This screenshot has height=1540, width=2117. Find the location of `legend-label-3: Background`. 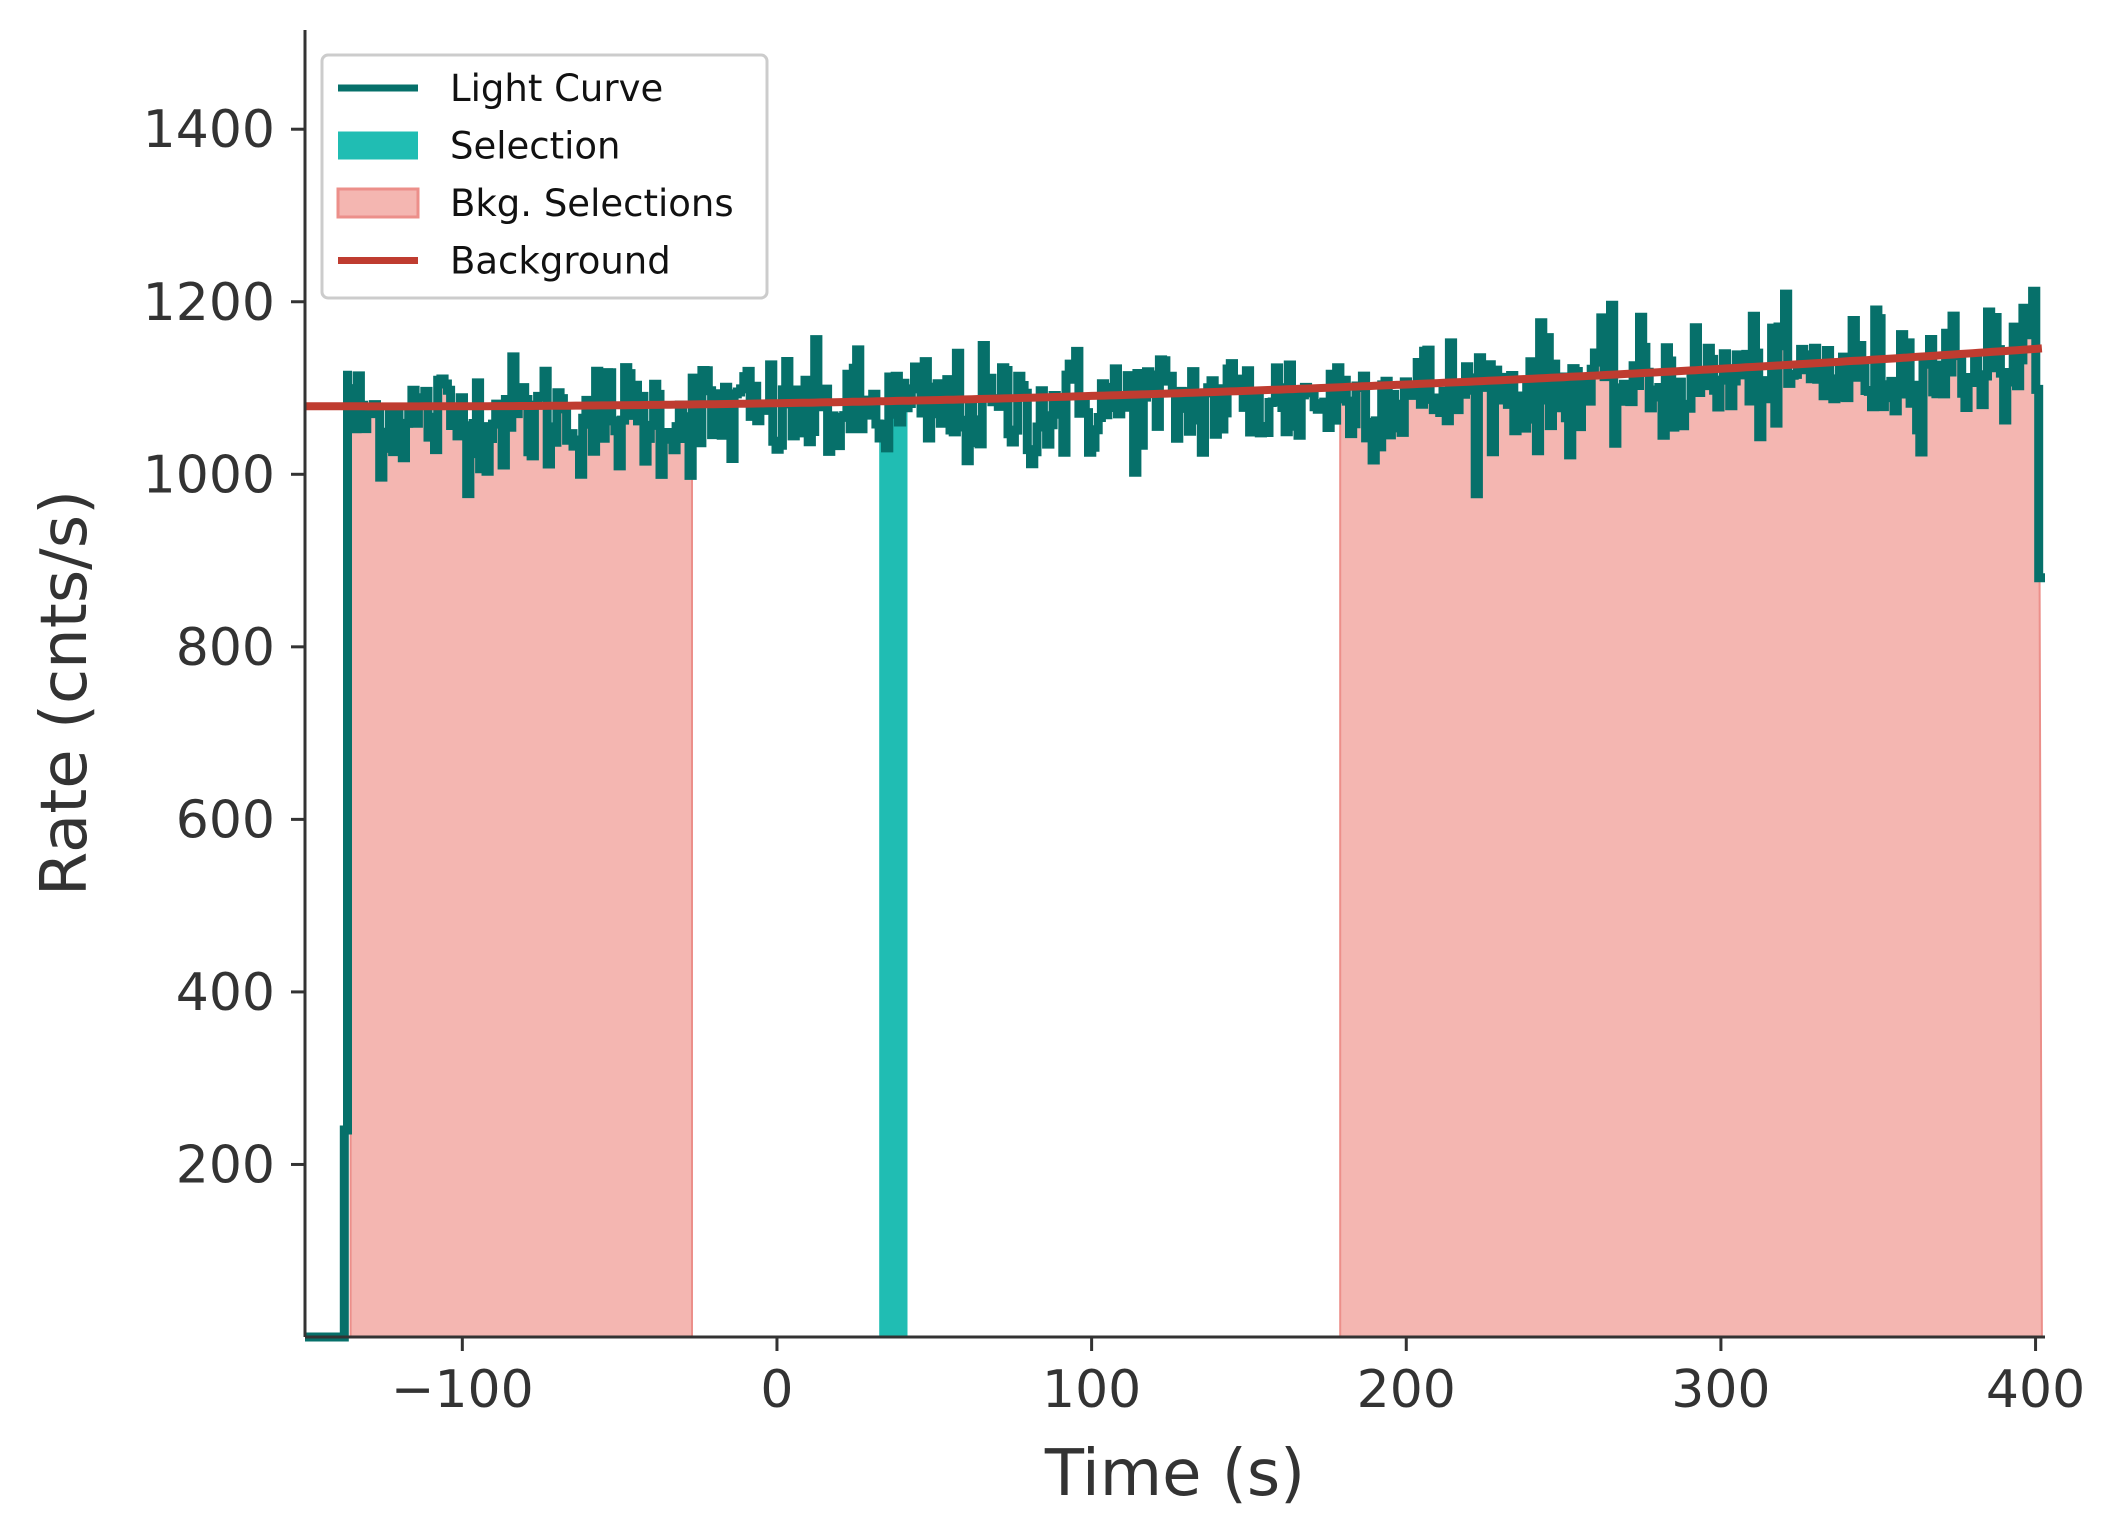

legend-label-3: Background is located at coordinates (560, 261).